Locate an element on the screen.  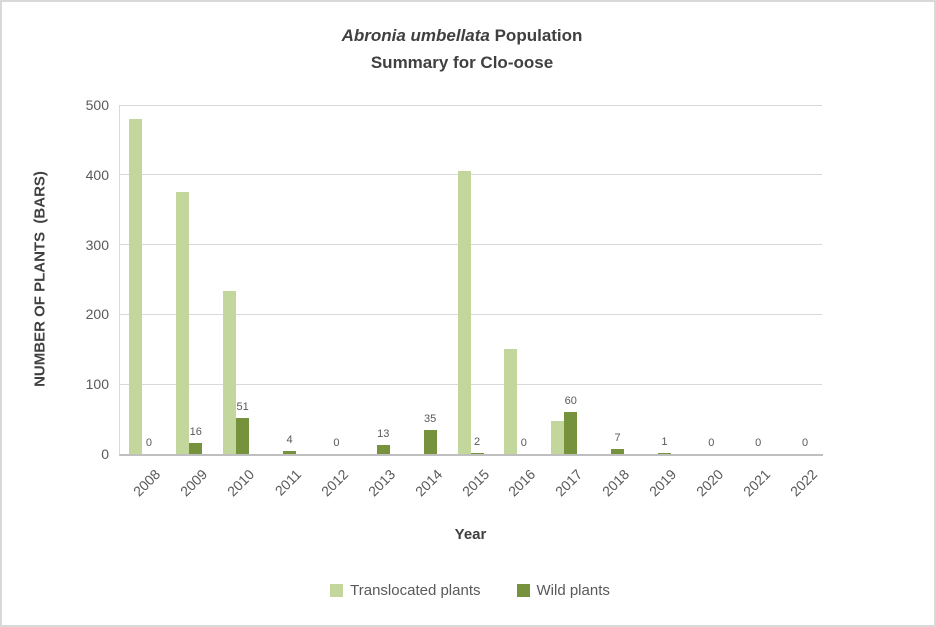
x-tick-label: 2012 is located at coordinates (334, 483).